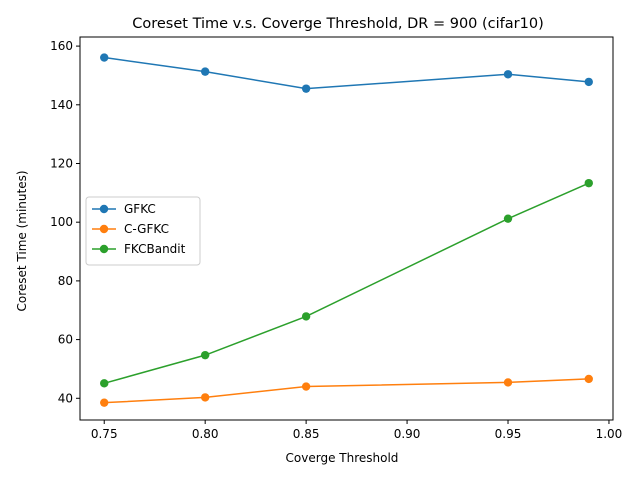 Image resolution: width=640 pixels, height=480 pixels. What do you see at coordinates (205, 434) in the screenshot?
I see `x-tick-label: 0.80` at bounding box center [205, 434].